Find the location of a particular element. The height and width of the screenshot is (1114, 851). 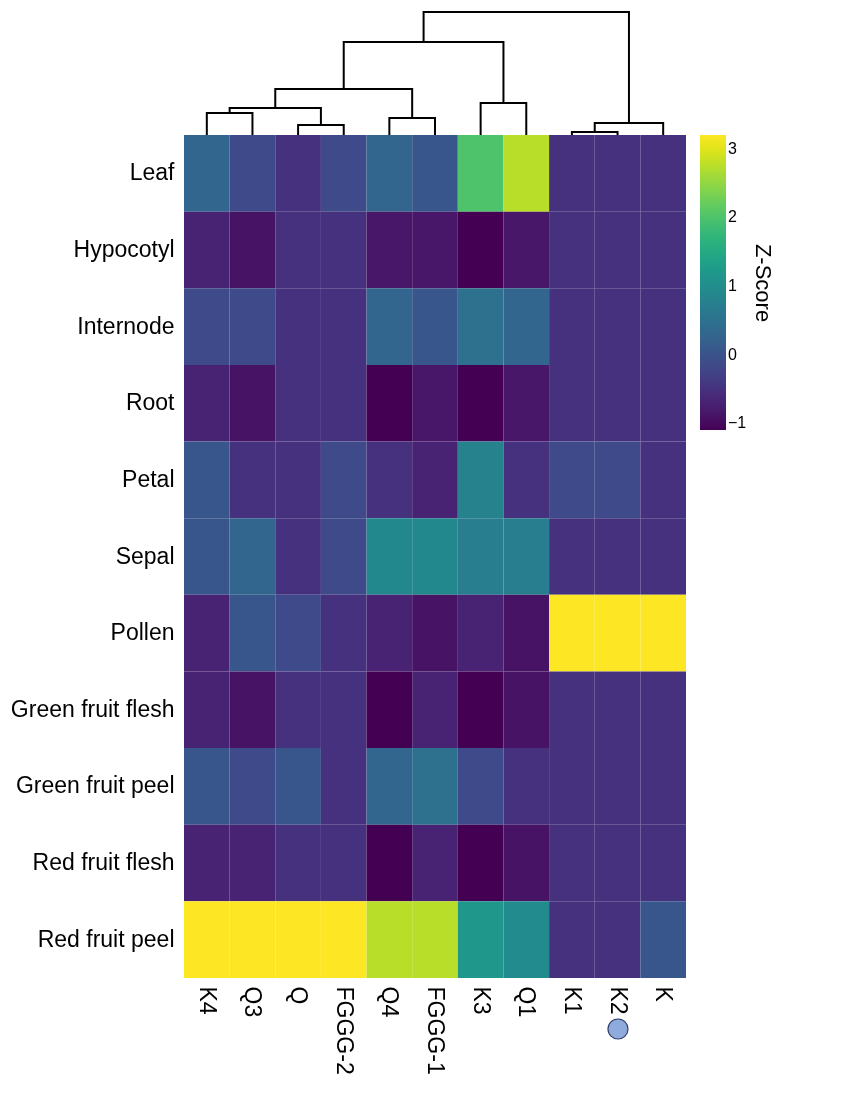

y-tick-label: Green fruit flesh is located at coordinates (92, 708).